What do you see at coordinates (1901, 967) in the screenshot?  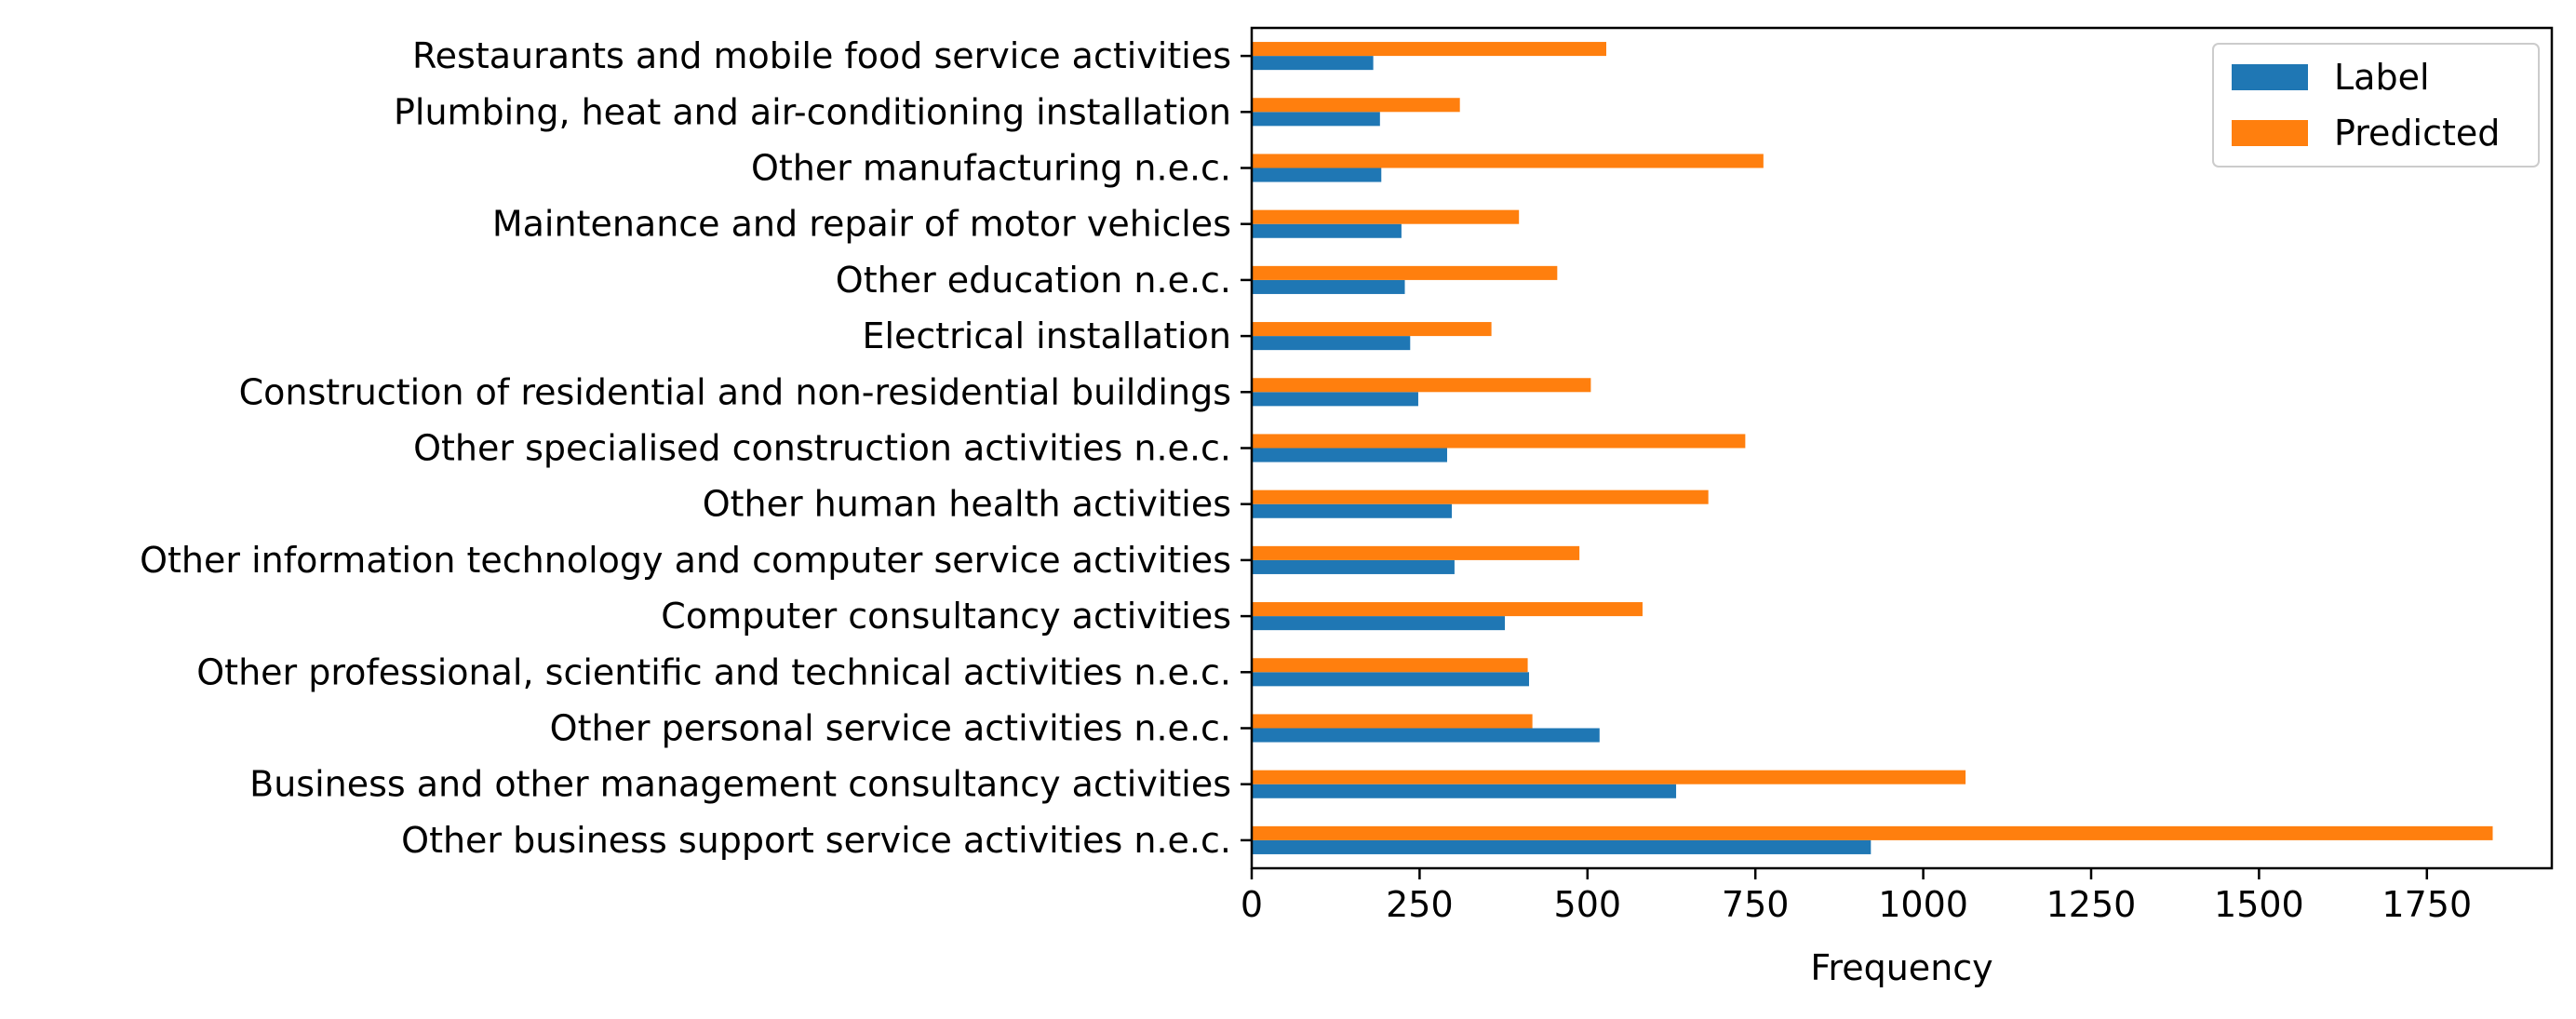 I see `x-axis-label: Frequency` at bounding box center [1901, 967].